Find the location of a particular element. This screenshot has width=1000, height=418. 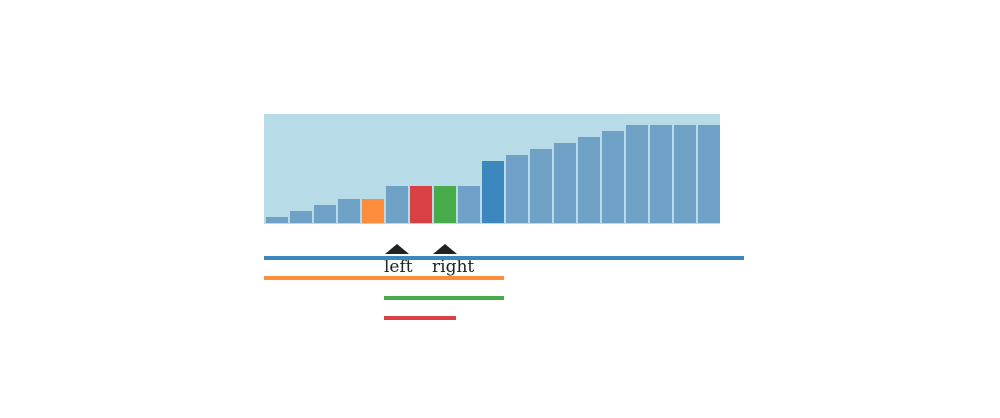

blue-range is located at coordinates (504, 258).